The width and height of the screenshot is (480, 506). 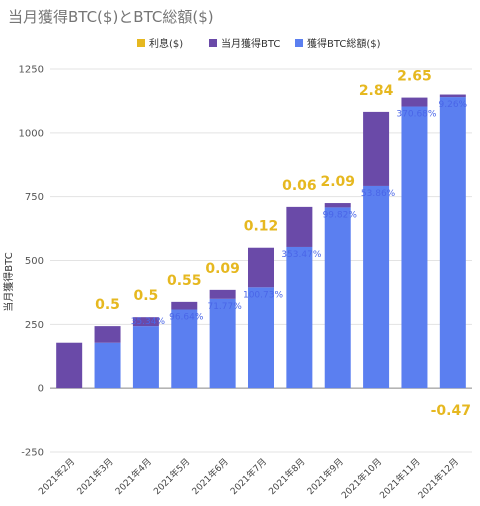 What do you see at coordinates (56, 476) in the screenshot?
I see `x-tick-label-0: 2021年2月` at bounding box center [56, 476].